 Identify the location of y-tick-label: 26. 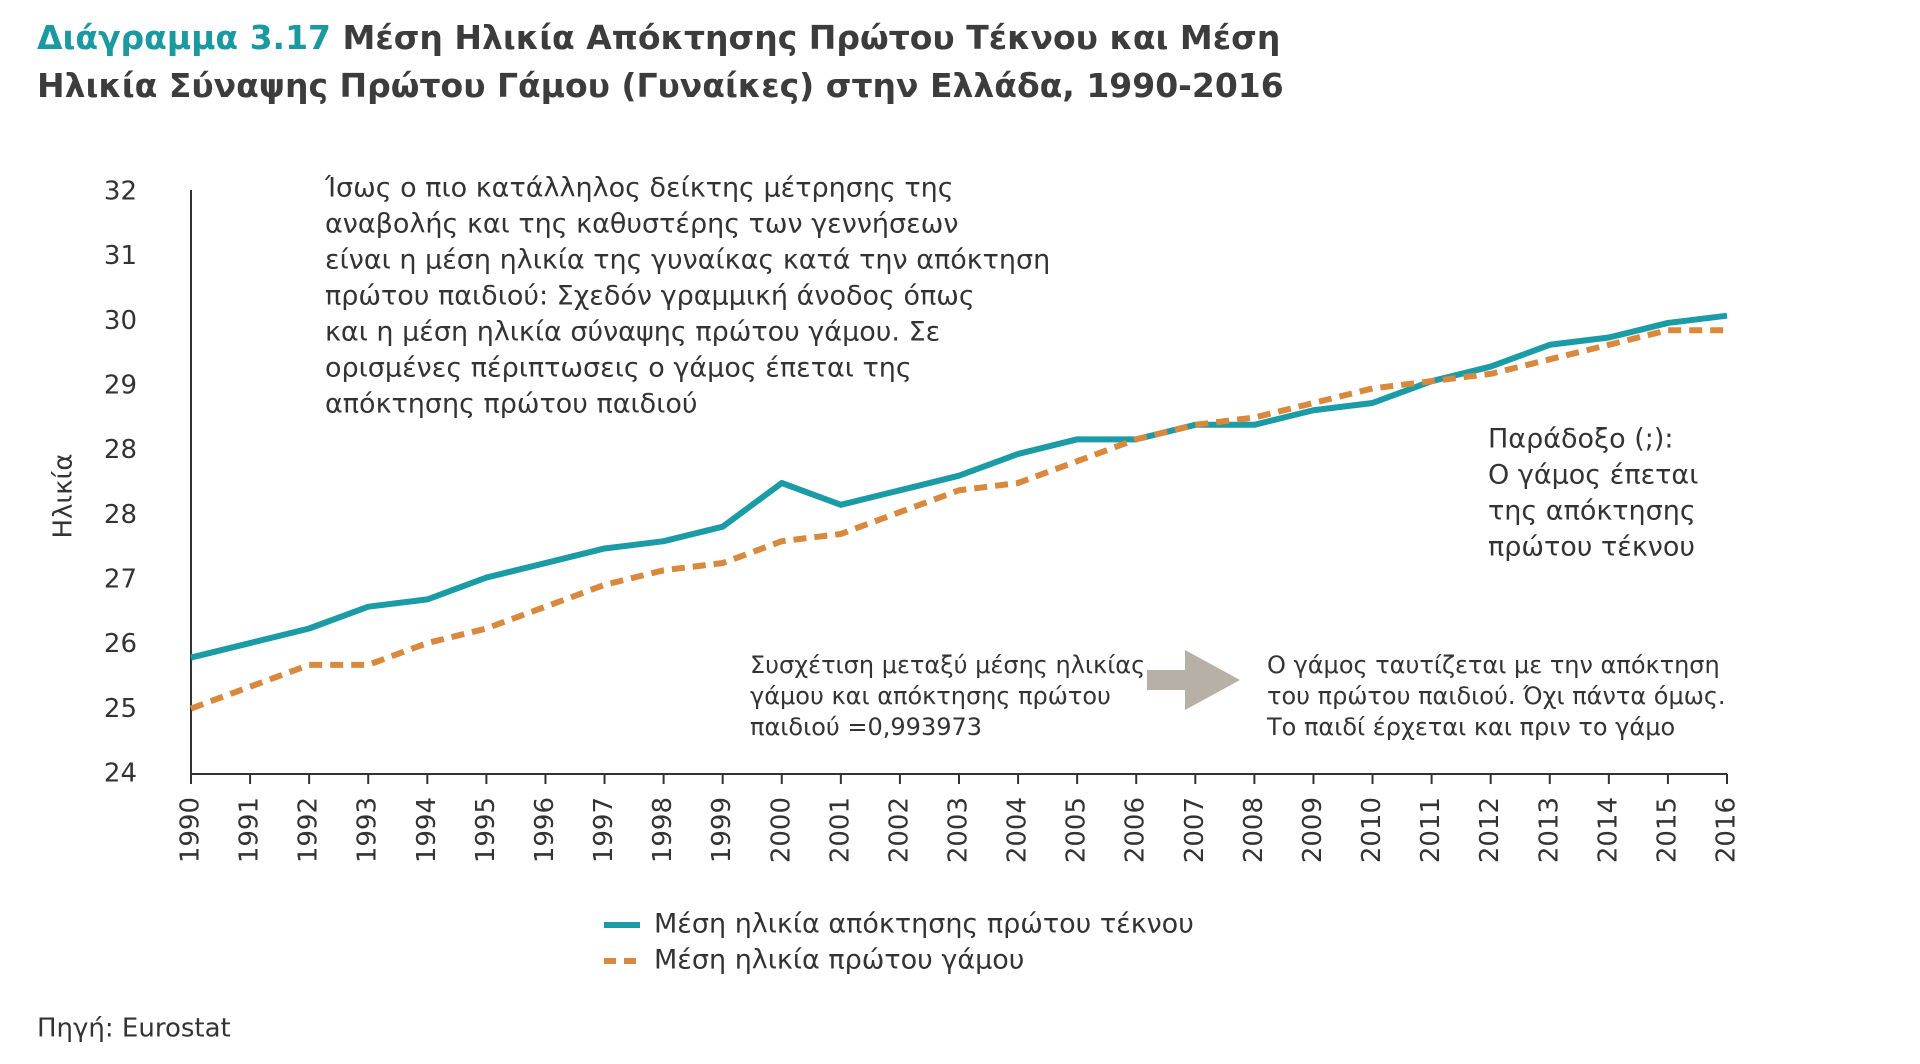
(120, 644).